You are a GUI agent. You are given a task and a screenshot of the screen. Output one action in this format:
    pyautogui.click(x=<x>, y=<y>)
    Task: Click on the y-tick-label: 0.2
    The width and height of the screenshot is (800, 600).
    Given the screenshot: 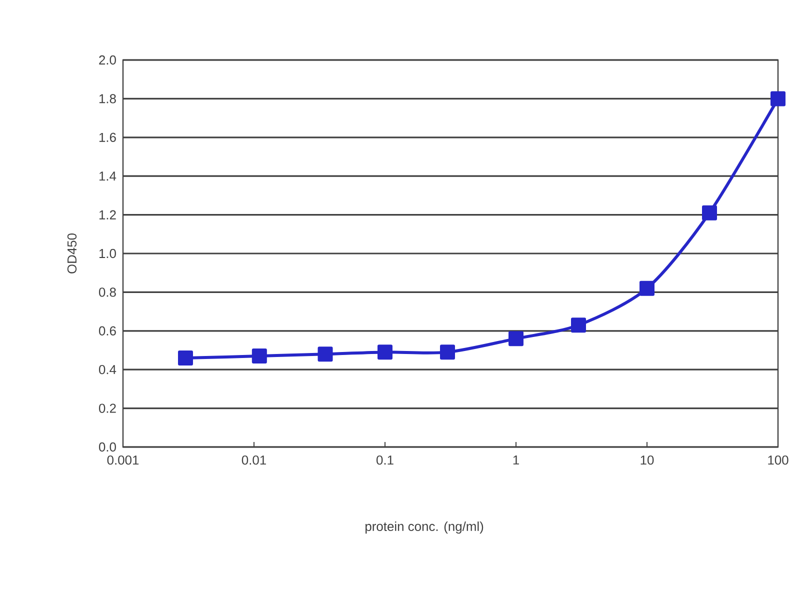 What is the action you would take?
    pyautogui.click(x=107, y=408)
    